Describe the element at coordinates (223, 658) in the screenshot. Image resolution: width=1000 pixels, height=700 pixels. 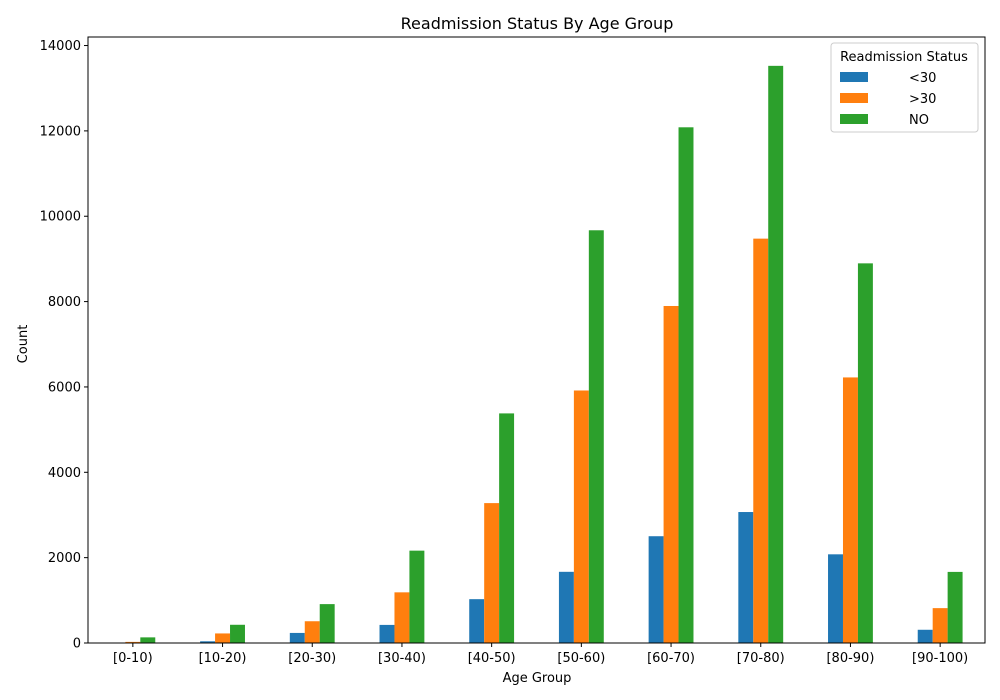
I see `x-tick-label: [10-20)` at that location.